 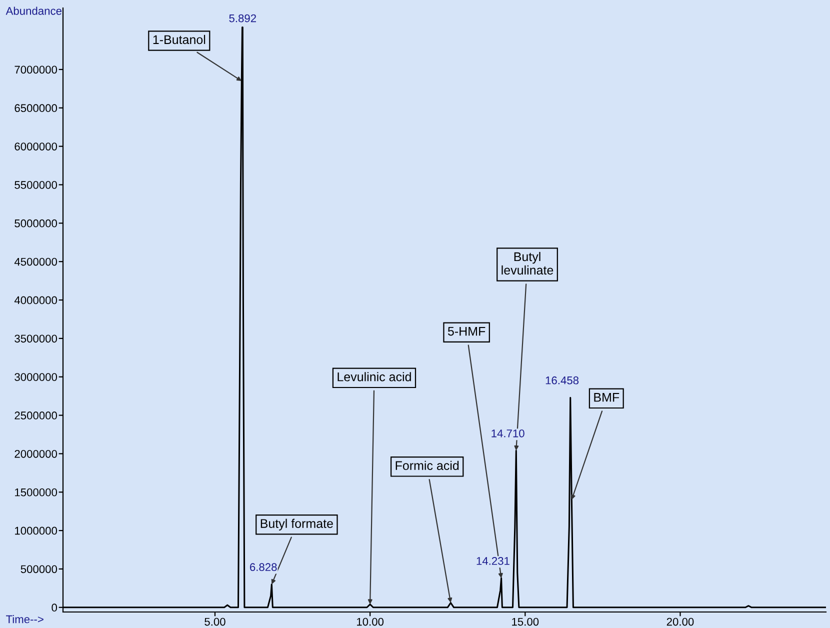 I want to click on y-tick-label: 3500000, so click(x=36, y=338).